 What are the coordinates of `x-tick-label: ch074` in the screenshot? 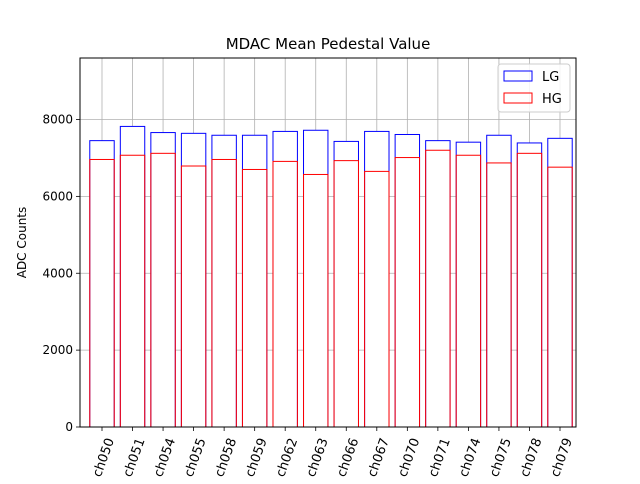 It's located at (471, 457).